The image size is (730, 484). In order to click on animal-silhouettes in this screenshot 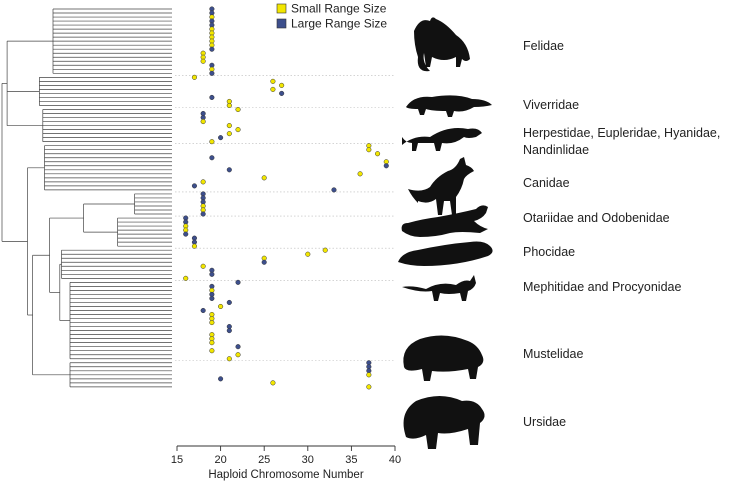, I will do `click(445, 233)`.